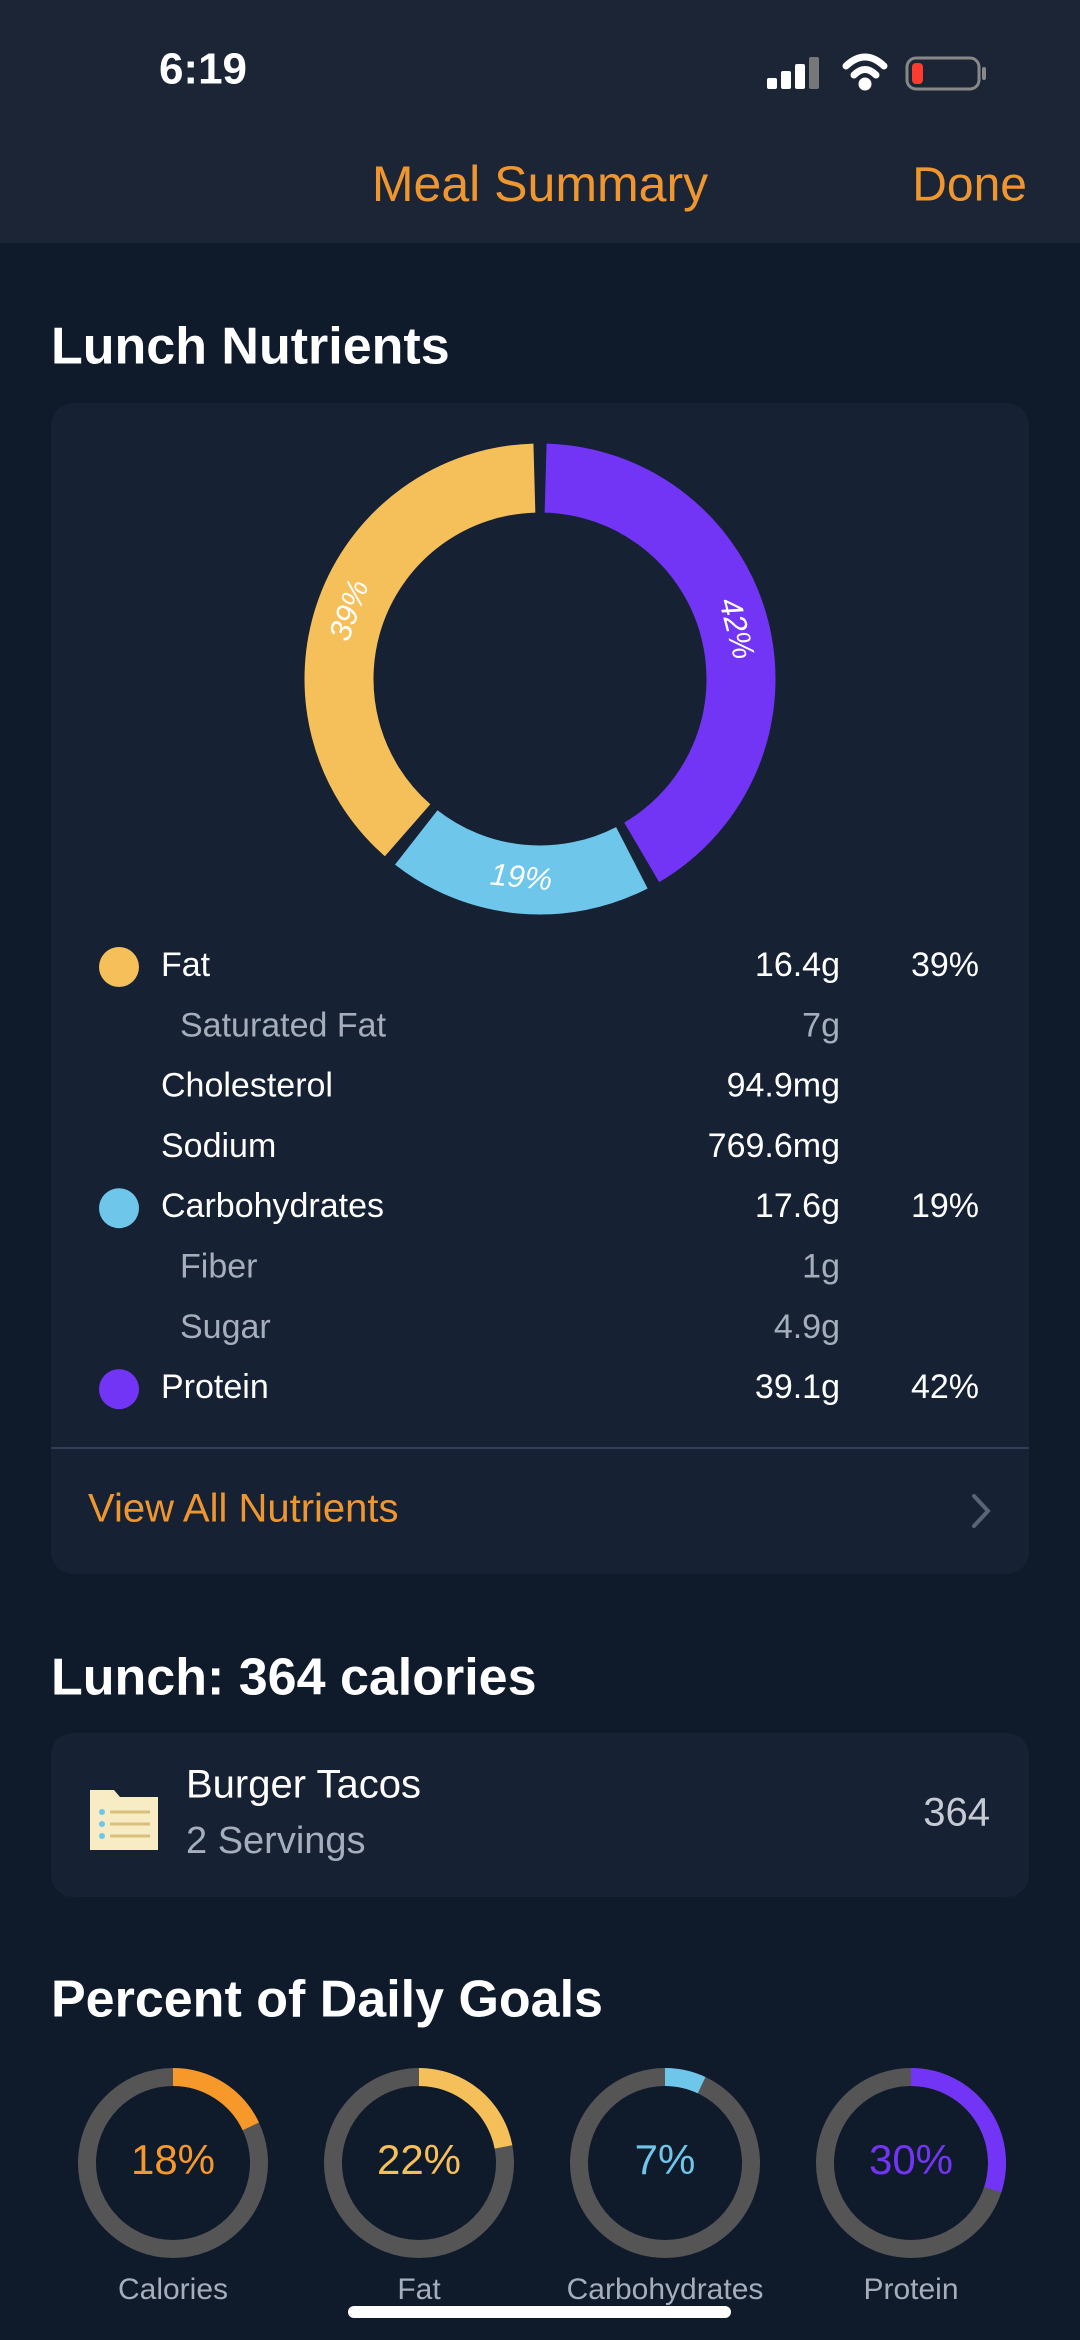 This screenshot has height=2340, width=1080. What do you see at coordinates (865, 84) in the screenshot?
I see `wifi-dot` at bounding box center [865, 84].